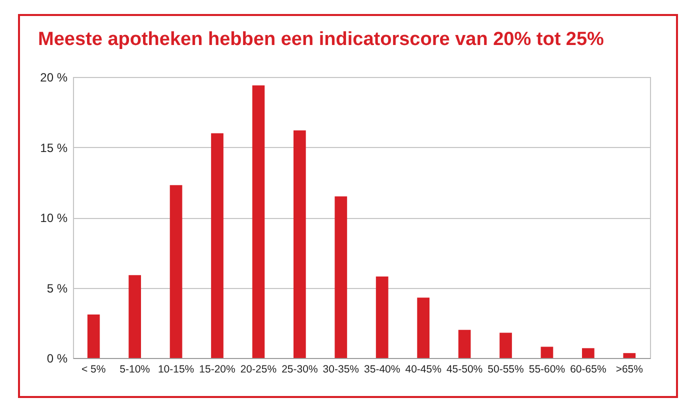 This screenshot has width=700, height=404. Describe the element at coordinates (57, 288) in the screenshot. I see `y-tick-label: 5 %` at that location.